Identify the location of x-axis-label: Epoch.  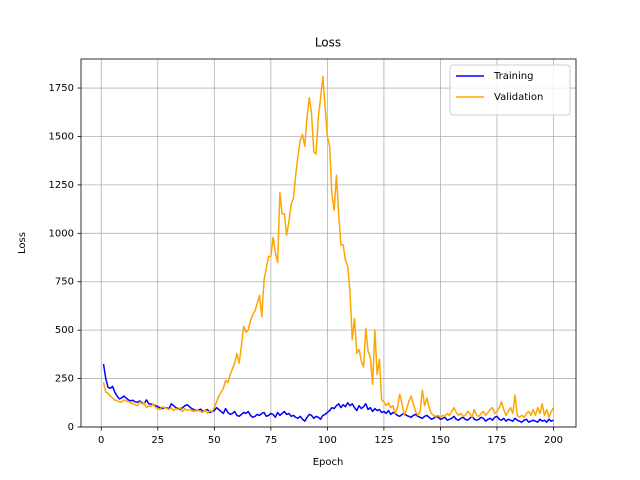
(328, 462).